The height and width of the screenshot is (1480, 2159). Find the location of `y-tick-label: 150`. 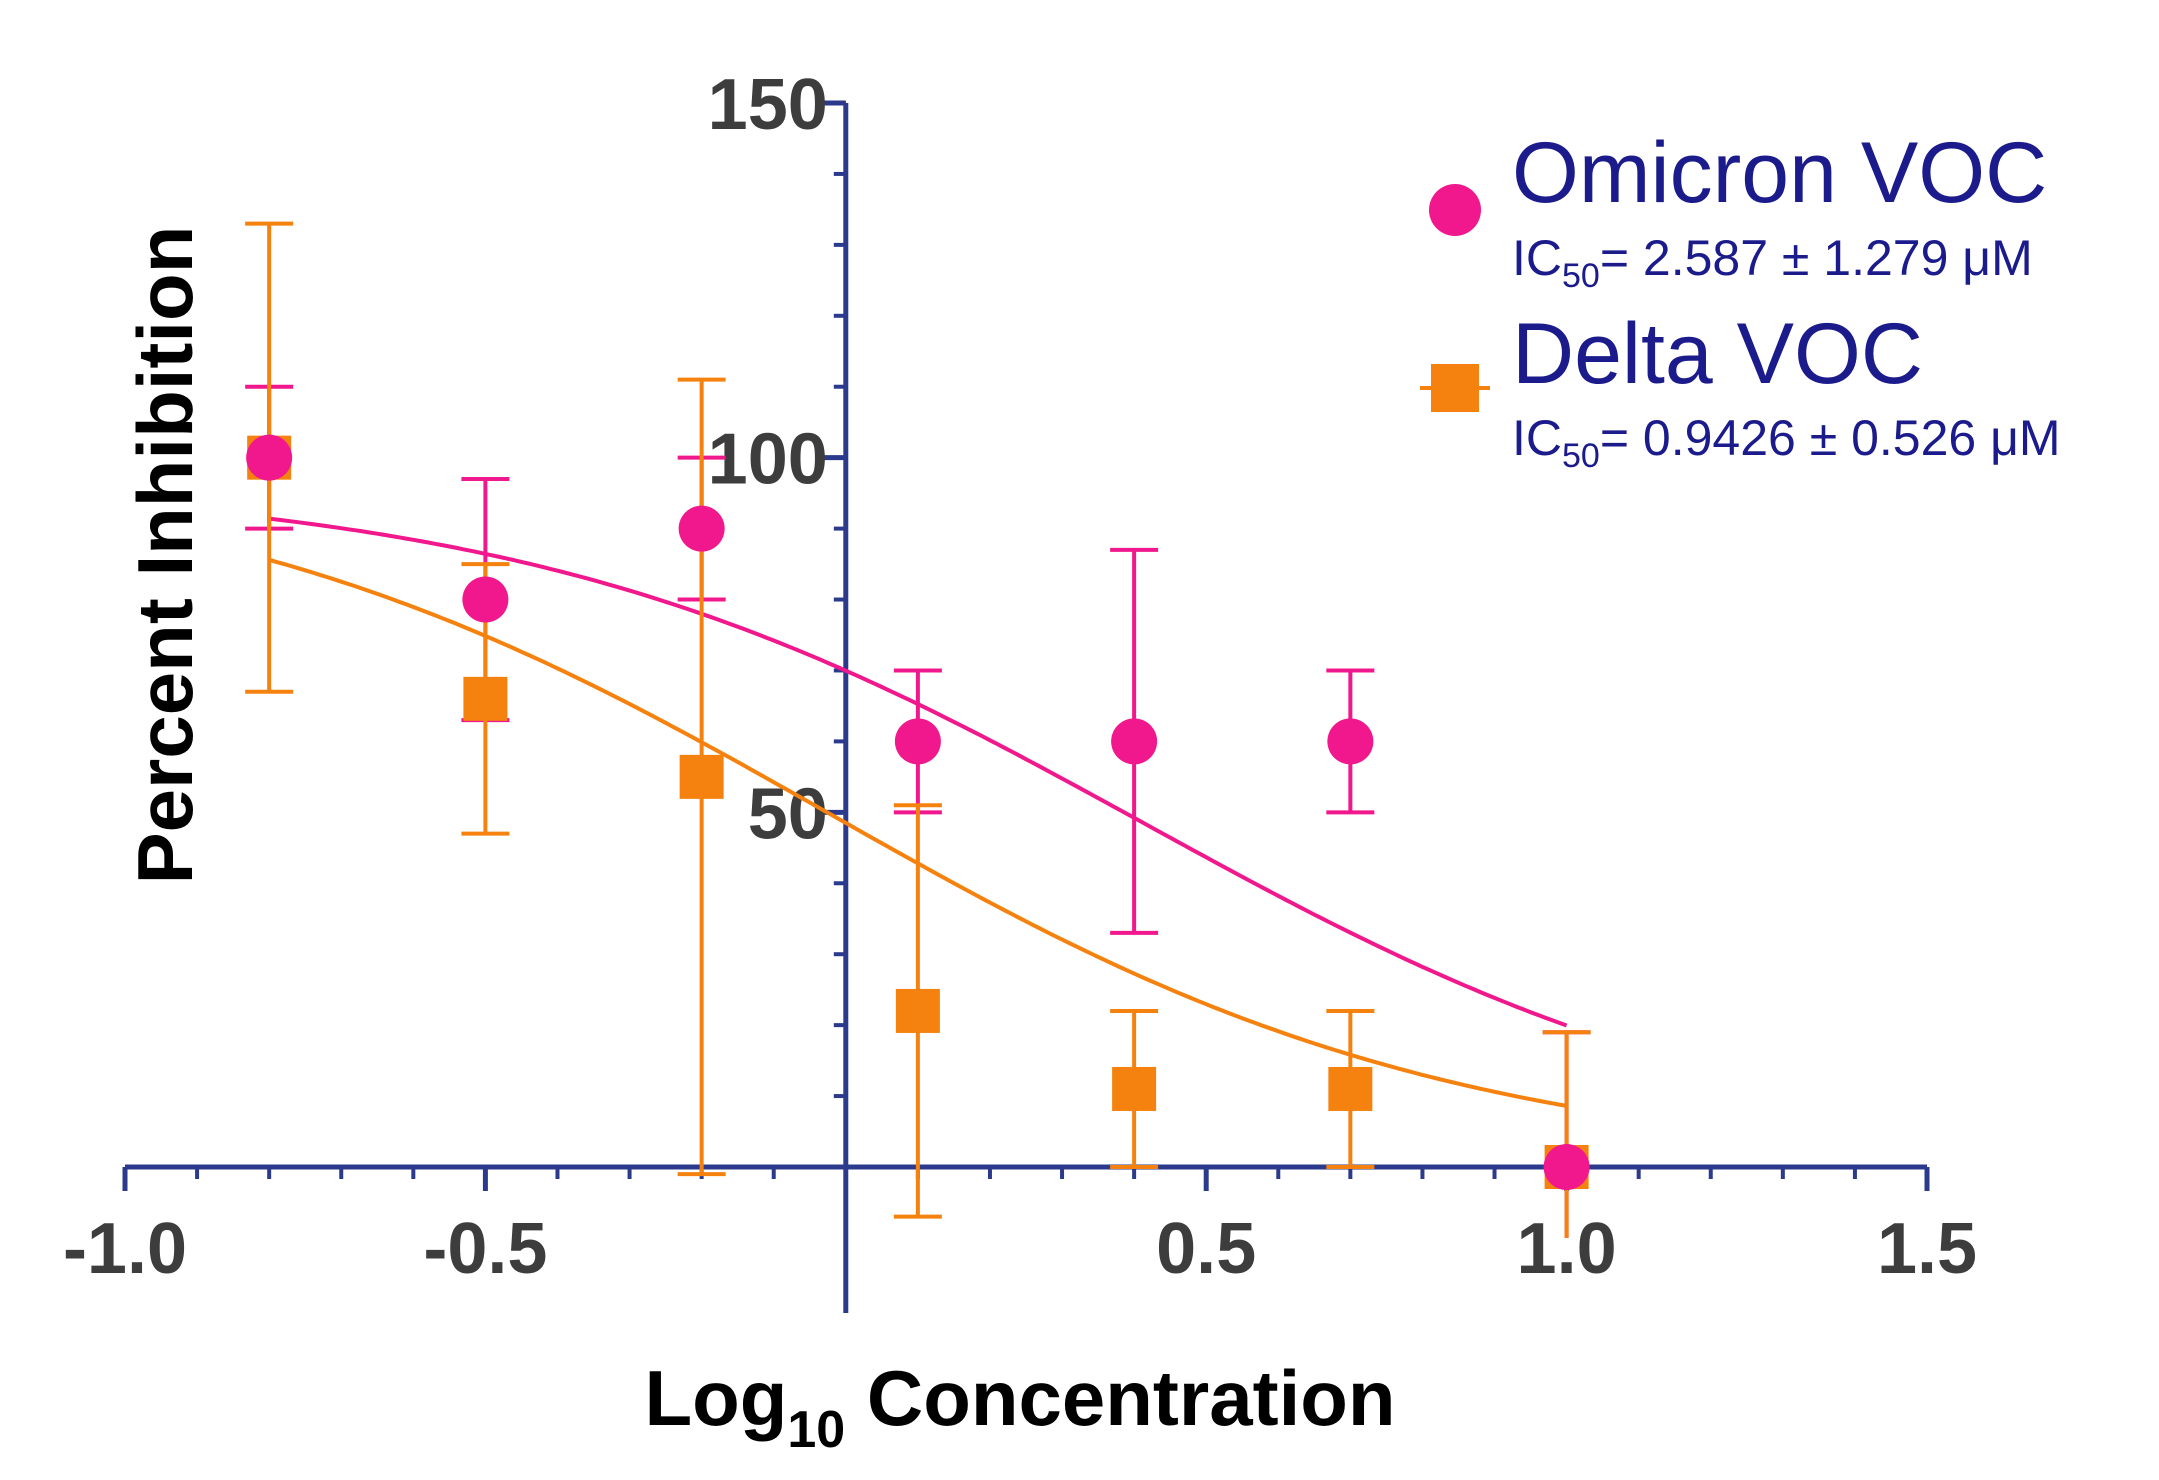

y-tick-label: 150 is located at coordinates (768, 105).